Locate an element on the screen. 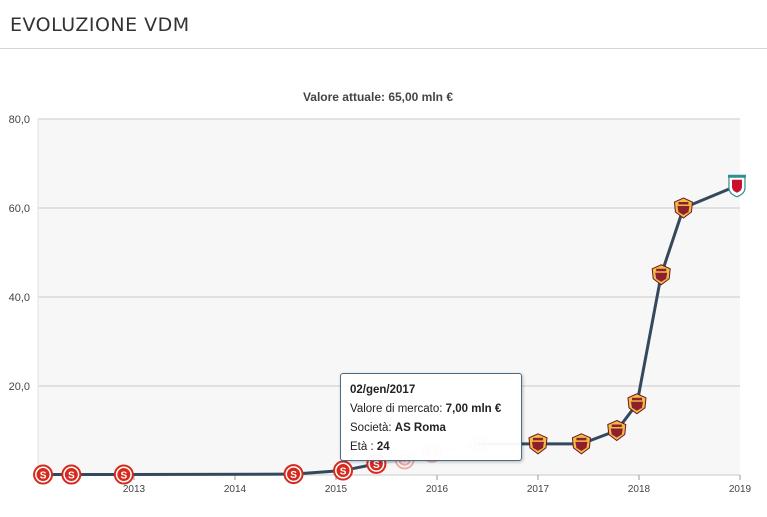 Image resolution: width=767 pixels, height=517 pixels. x-tick-label: 2013 is located at coordinates (134, 489).